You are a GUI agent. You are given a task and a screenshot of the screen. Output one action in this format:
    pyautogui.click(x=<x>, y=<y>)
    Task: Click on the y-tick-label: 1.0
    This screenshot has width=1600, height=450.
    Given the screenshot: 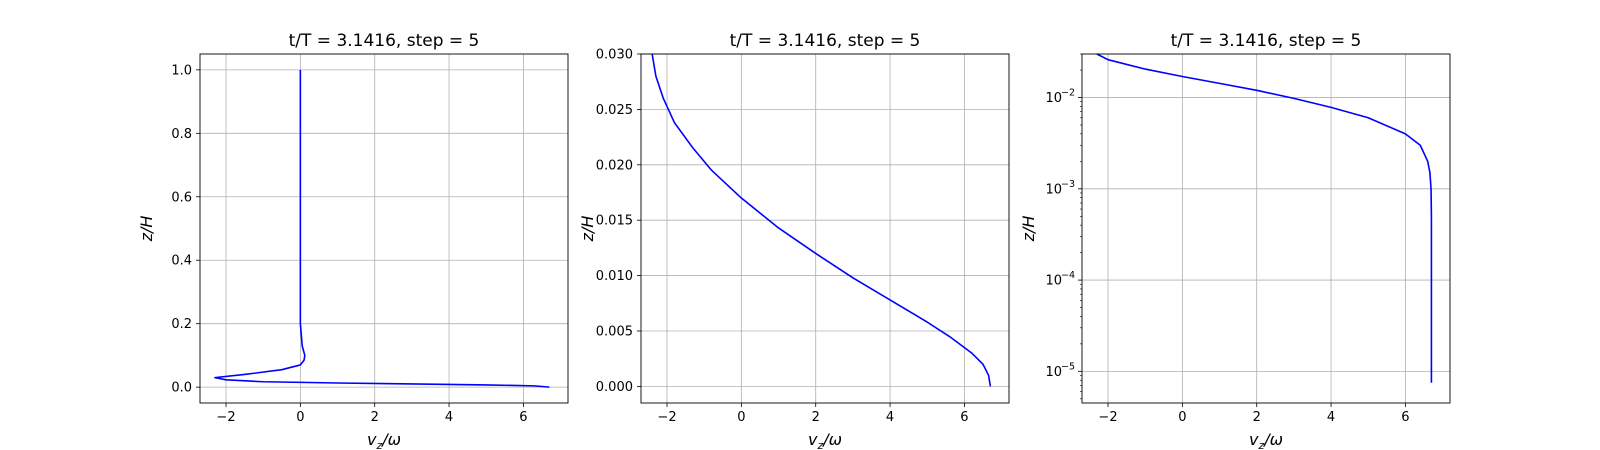 What is the action you would take?
    pyautogui.click(x=181, y=70)
    